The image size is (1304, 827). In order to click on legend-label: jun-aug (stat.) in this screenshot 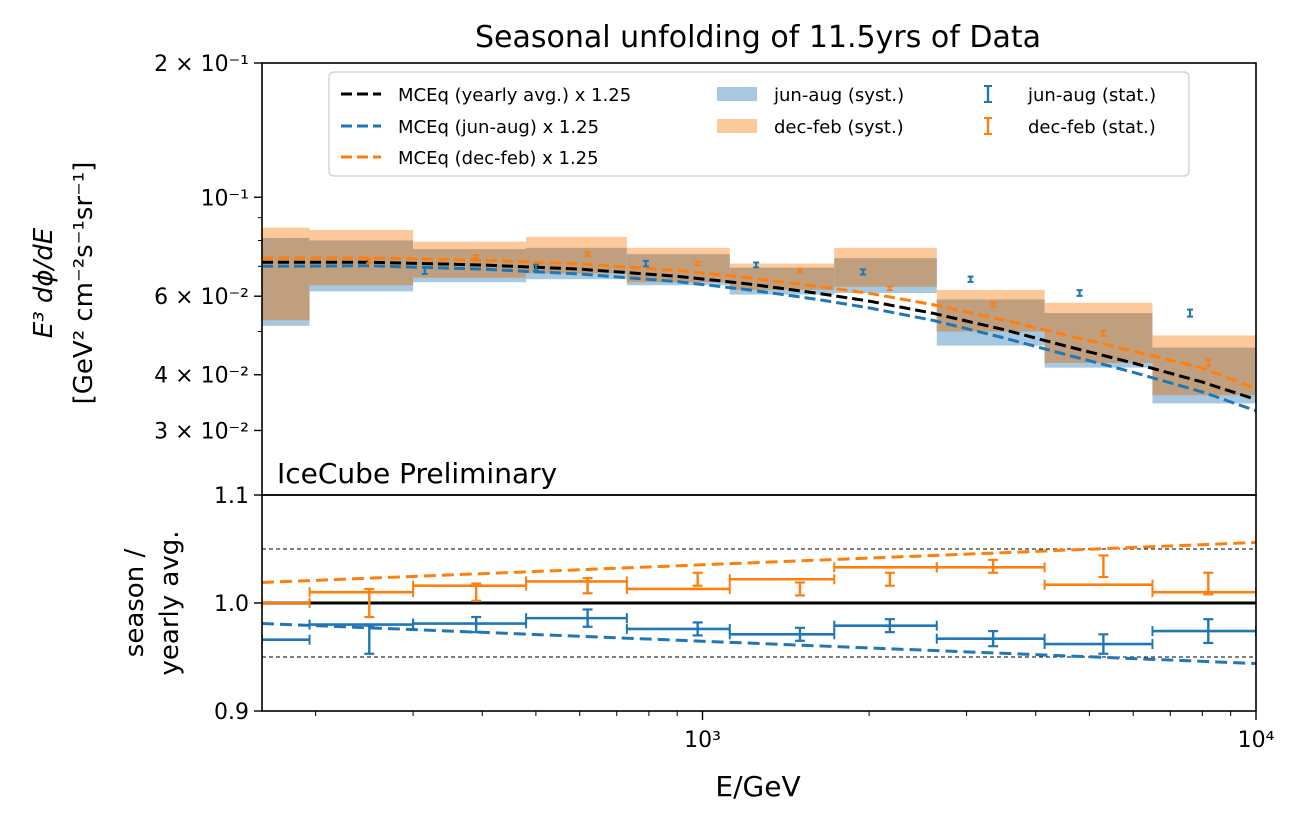, I will do `click(1091, 95)`.